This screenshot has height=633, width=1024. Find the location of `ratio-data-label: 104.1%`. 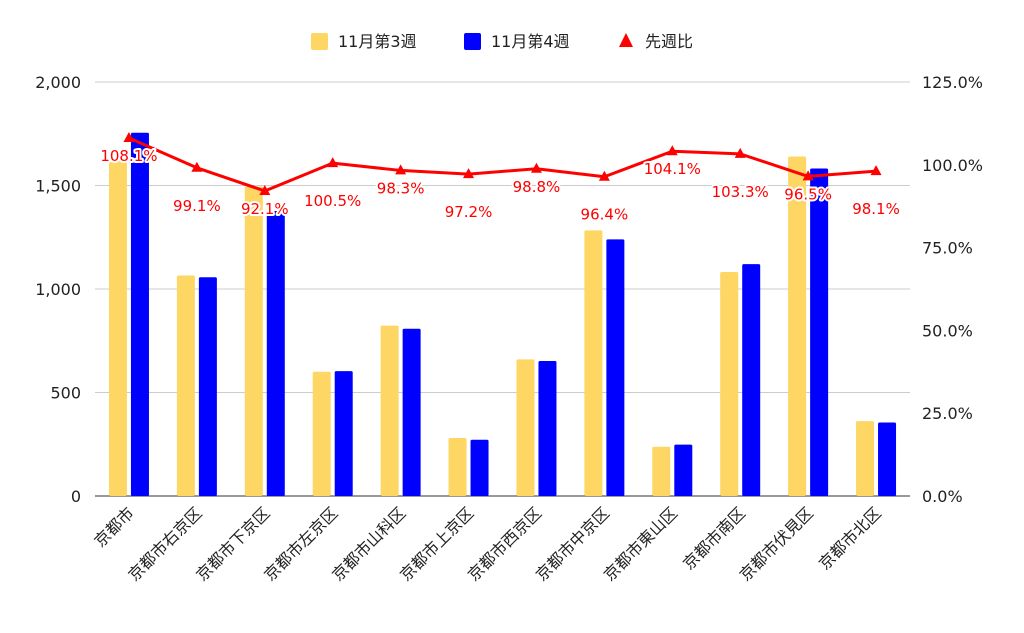

ratio-data-label: 104.1% is located at coordinates (672, 169).